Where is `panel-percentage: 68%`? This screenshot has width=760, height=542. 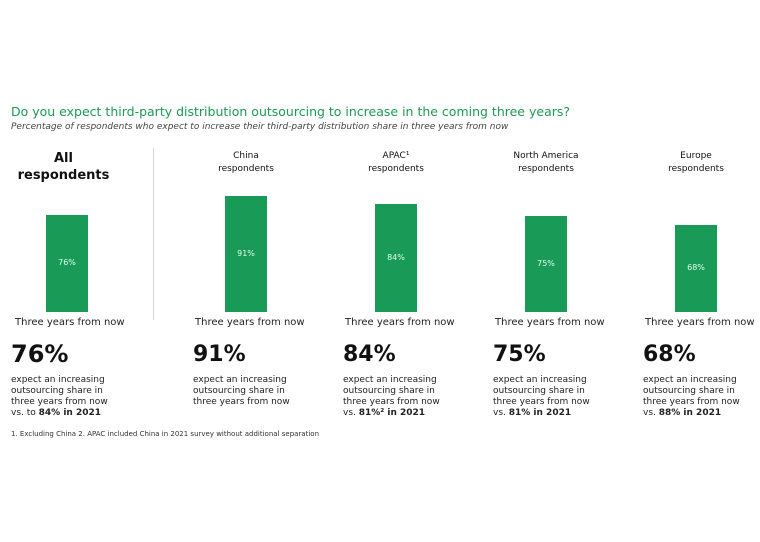 panel-percentage: 68% is located at coordinates (669, 354).